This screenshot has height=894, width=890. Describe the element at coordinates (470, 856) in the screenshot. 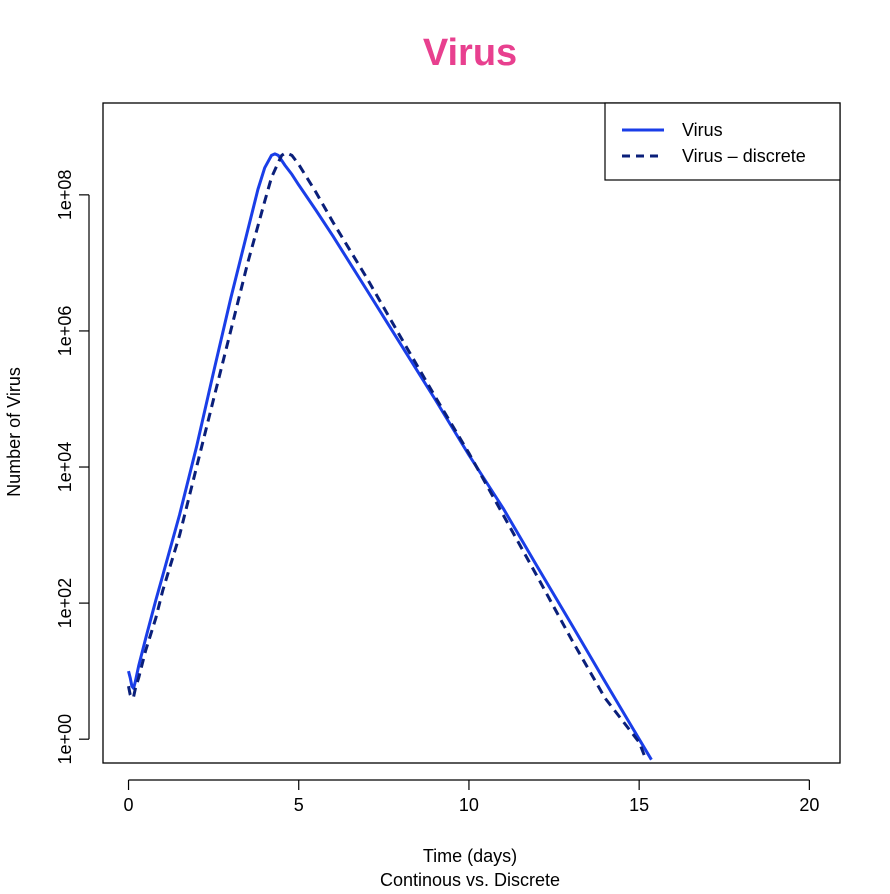

I see `x-axis-label: Time (days)` at that location.